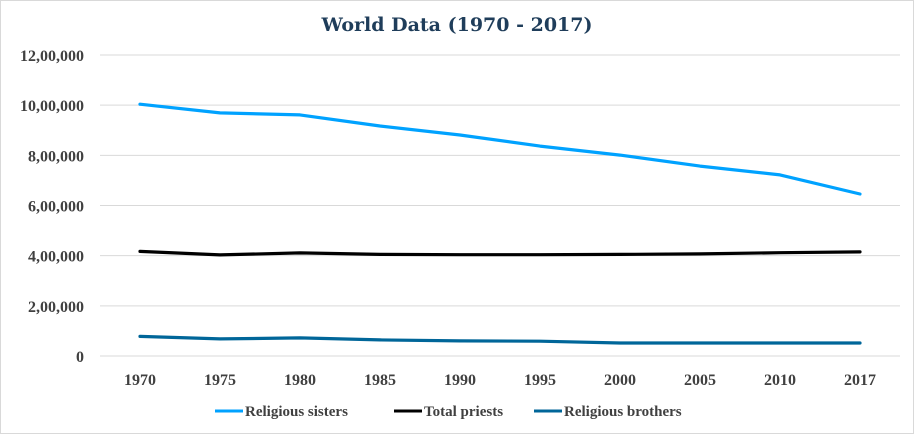 The width and height of the screenshot is (914, 434). Describe the element at coordinates (52, 56) in the screenshot. I see `y-tick-label: 12,00,000` at that location.